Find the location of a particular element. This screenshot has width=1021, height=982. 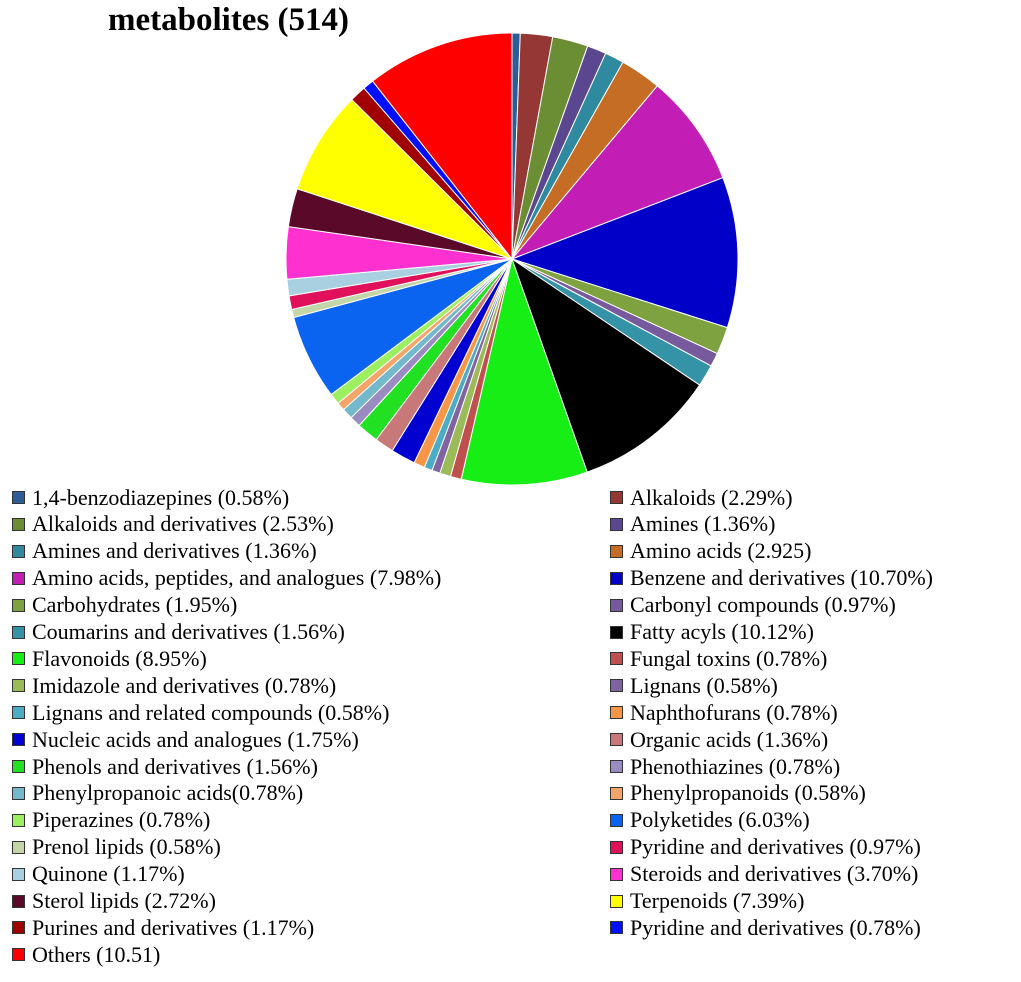

legend-item: Polyketides (6.03%) is located at coordinates (710, 820).